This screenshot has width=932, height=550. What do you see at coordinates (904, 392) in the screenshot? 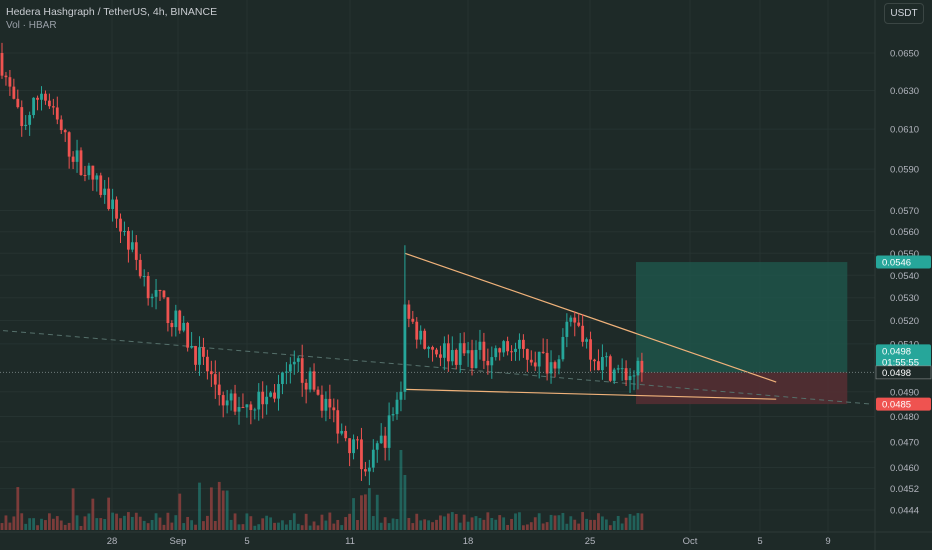
I see `y-tick-label: 0.0490` at bounding box center [904, 392].